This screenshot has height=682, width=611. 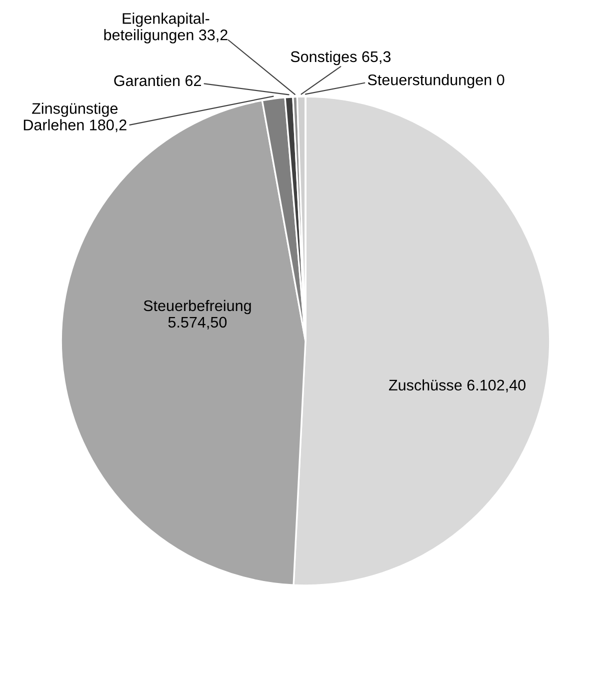 I want to click on slice-label: Eigenkapital- beteiligungen 33,2, so click(x=166, y=28).